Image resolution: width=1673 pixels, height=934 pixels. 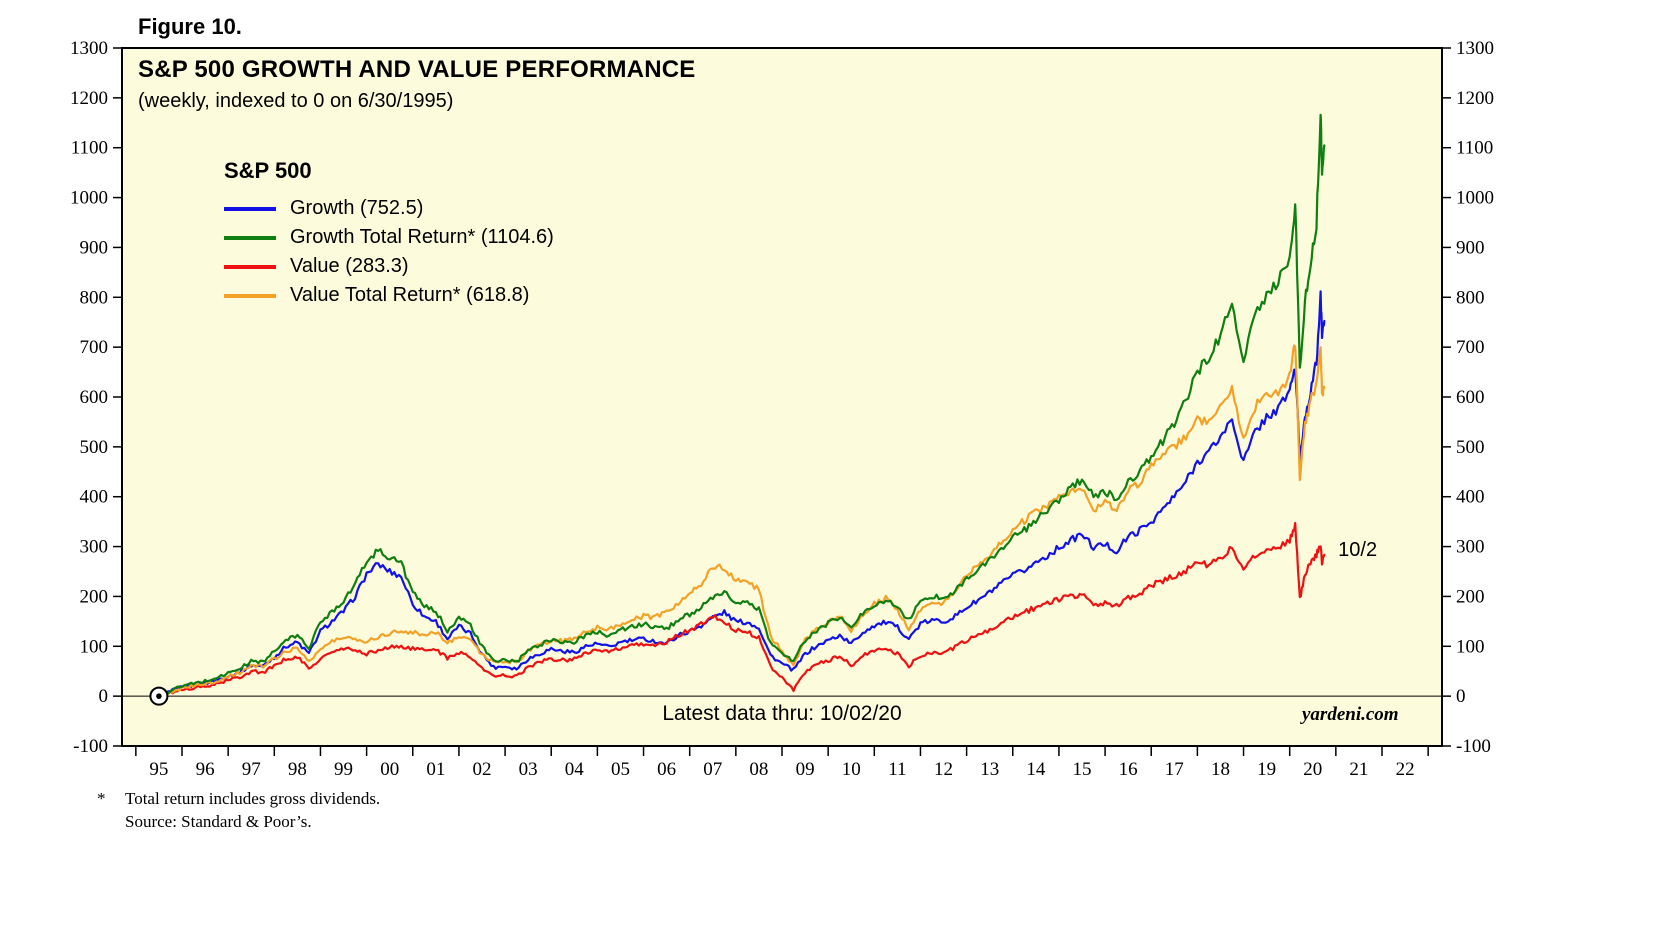 What do you see at coordinates (159, 696) in the screenshot?
I see `start-marker-dot` at bounding box center [159, 696].